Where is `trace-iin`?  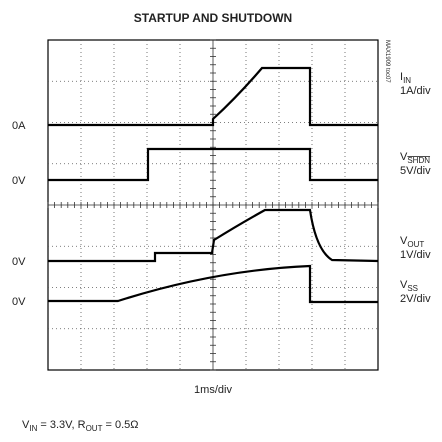 trace-iin is located at coordinates (213, 96).